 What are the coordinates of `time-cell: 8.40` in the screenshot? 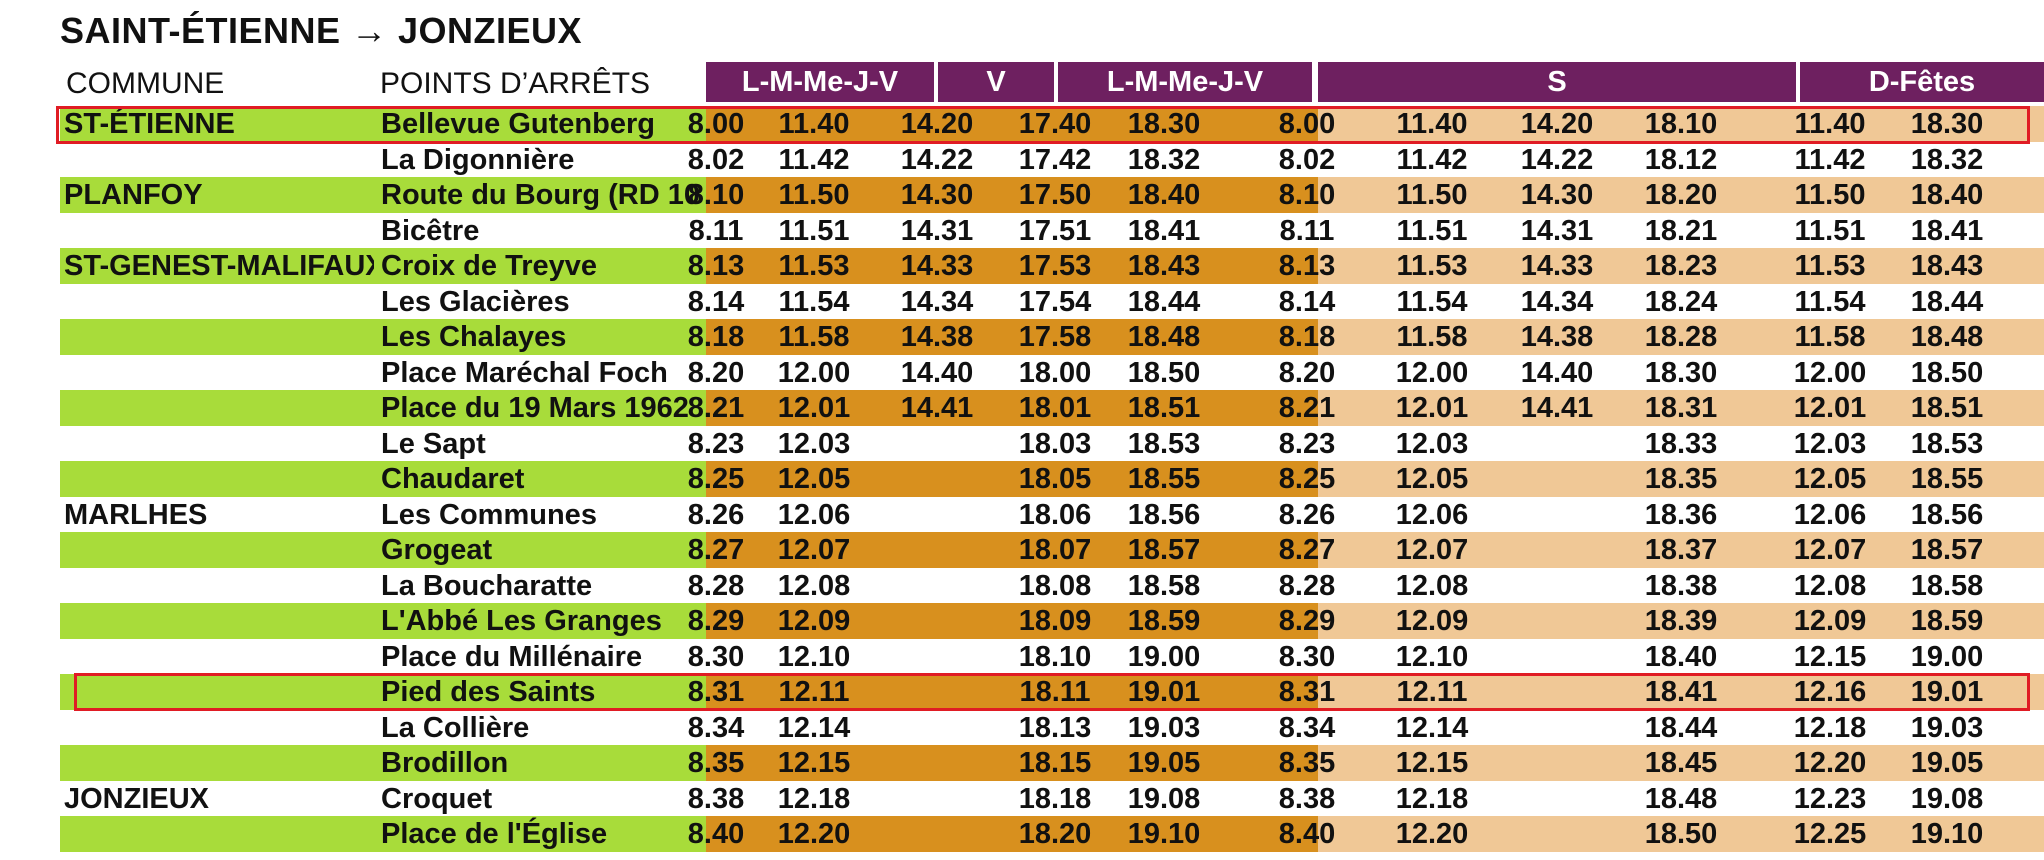 It's located at (1307, 834).